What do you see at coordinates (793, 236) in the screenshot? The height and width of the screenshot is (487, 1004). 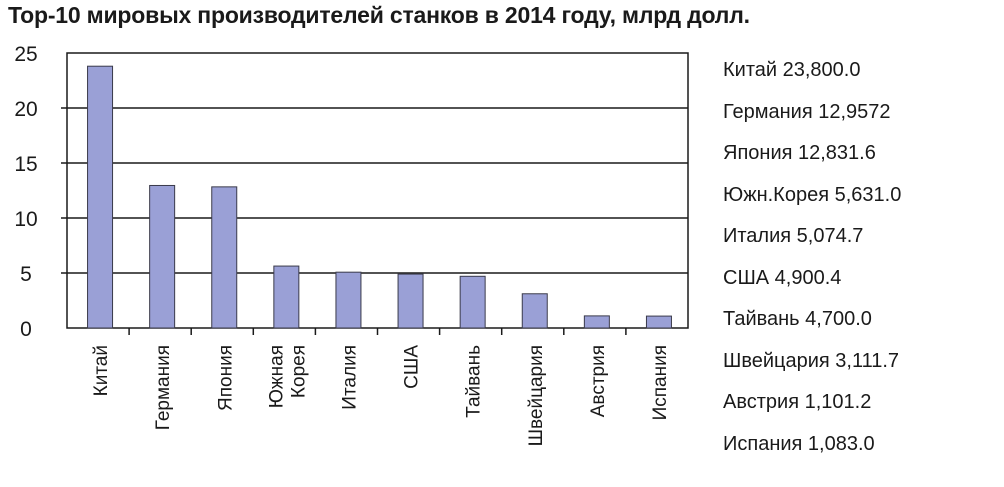 I see `legend-item: Италия 5,074.7` at bounding box center [793, 236].